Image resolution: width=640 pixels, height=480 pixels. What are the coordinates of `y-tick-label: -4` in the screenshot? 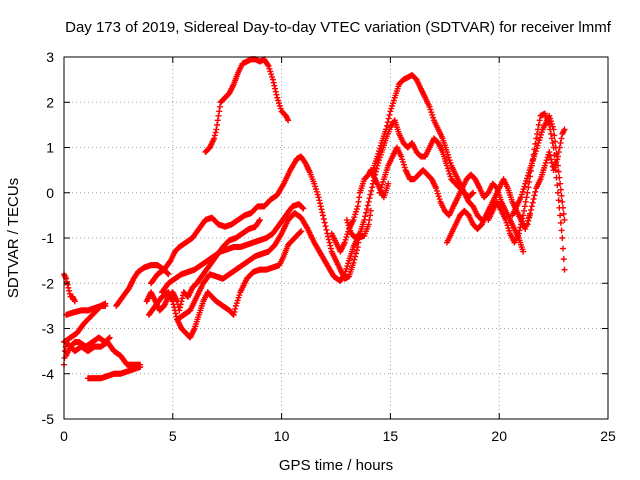 It's located at (48, 374).